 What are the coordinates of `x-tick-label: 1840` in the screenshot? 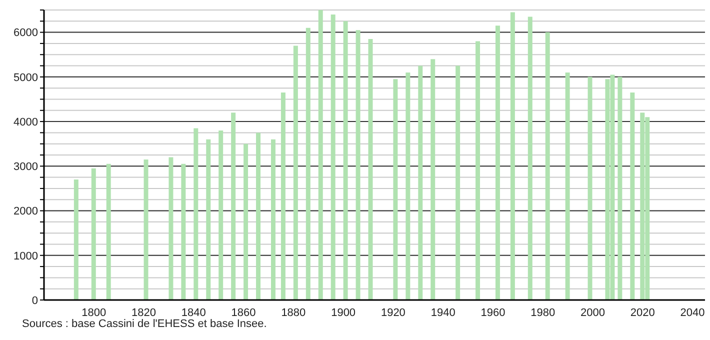 It's located at (193, 312).